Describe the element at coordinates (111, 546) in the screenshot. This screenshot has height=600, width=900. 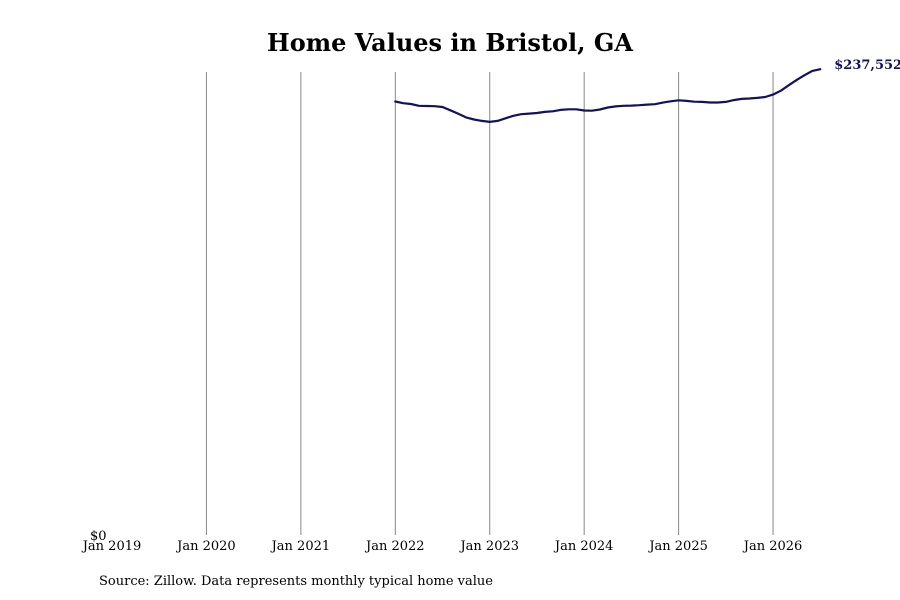
I see `x-tick-label-2019: Jan 2019` at that location.